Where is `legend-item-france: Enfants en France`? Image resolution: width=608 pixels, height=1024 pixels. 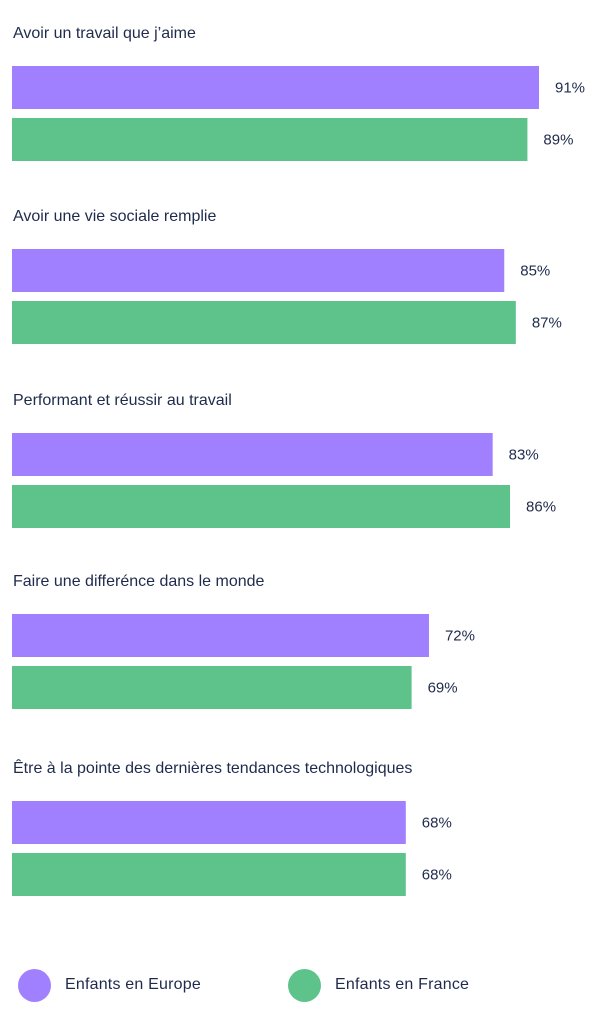
legend-item-france: Enfants en France is located at coordinates (378, 985).